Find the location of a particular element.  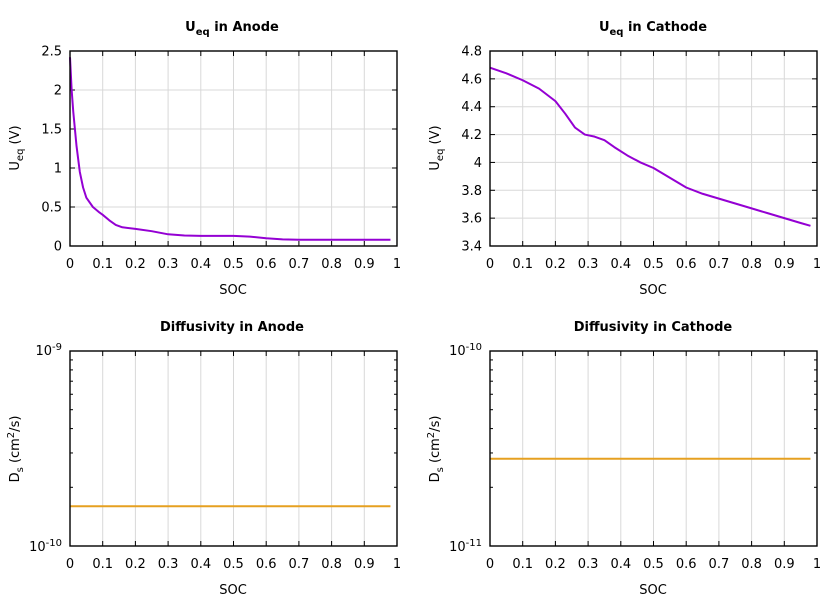

y-tick-label: 10-11 is located at coordinates (465, 546).